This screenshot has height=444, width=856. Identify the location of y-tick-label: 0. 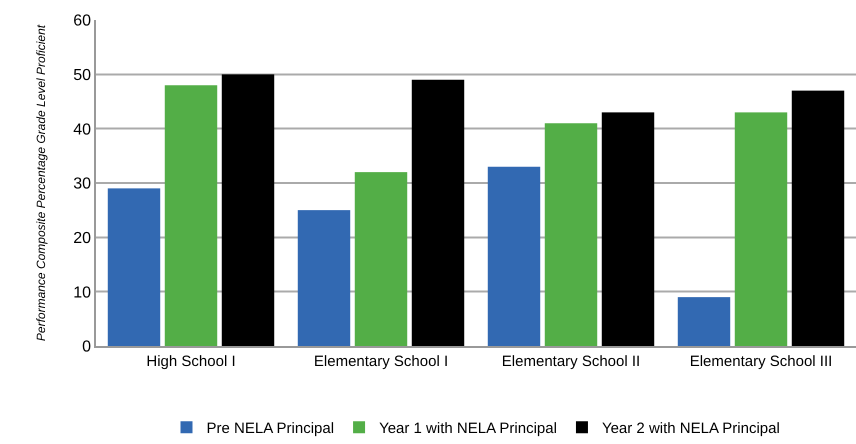
(87, 347).